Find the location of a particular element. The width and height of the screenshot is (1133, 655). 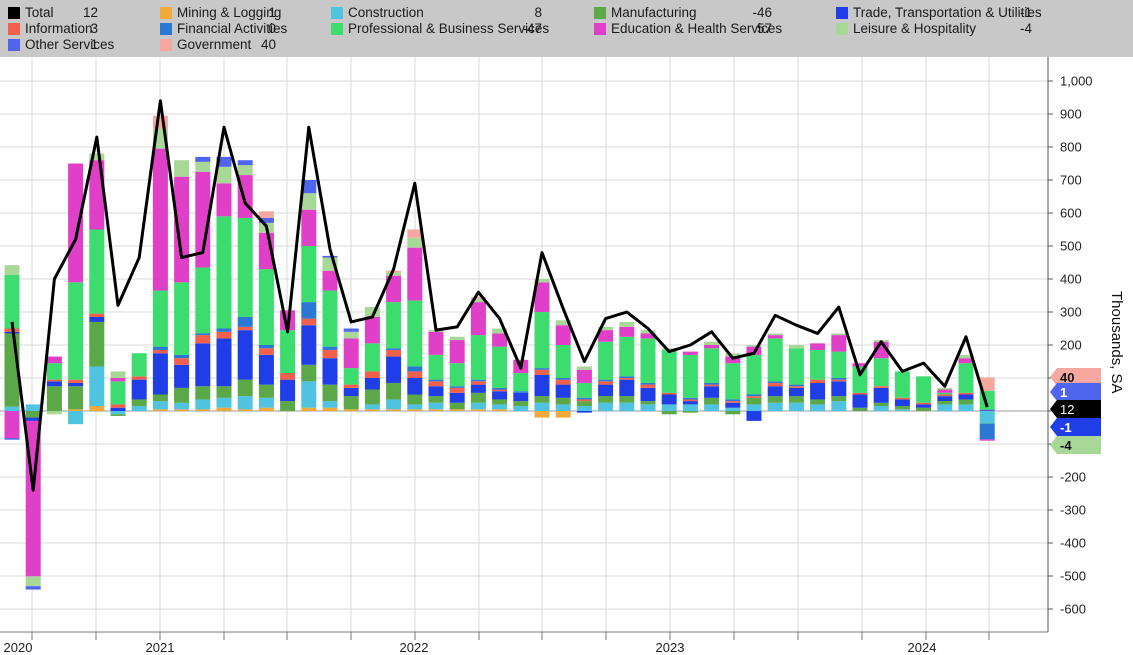

legend-label: Information is located at coordinates (59, 28).